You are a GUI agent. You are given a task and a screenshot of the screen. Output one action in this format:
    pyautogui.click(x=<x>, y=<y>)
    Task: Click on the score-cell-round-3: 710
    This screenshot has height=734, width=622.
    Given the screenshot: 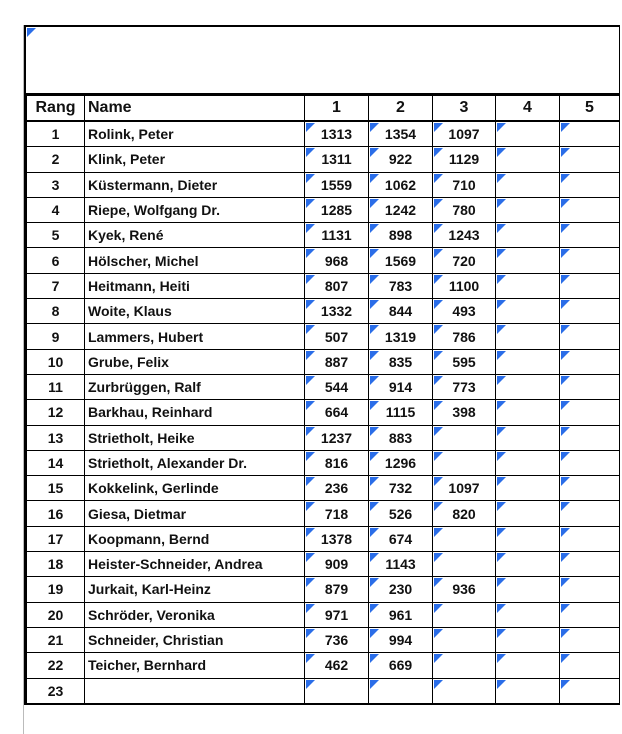 What is the action you would take?
    pyautogui.click(x=464, y=184)
    